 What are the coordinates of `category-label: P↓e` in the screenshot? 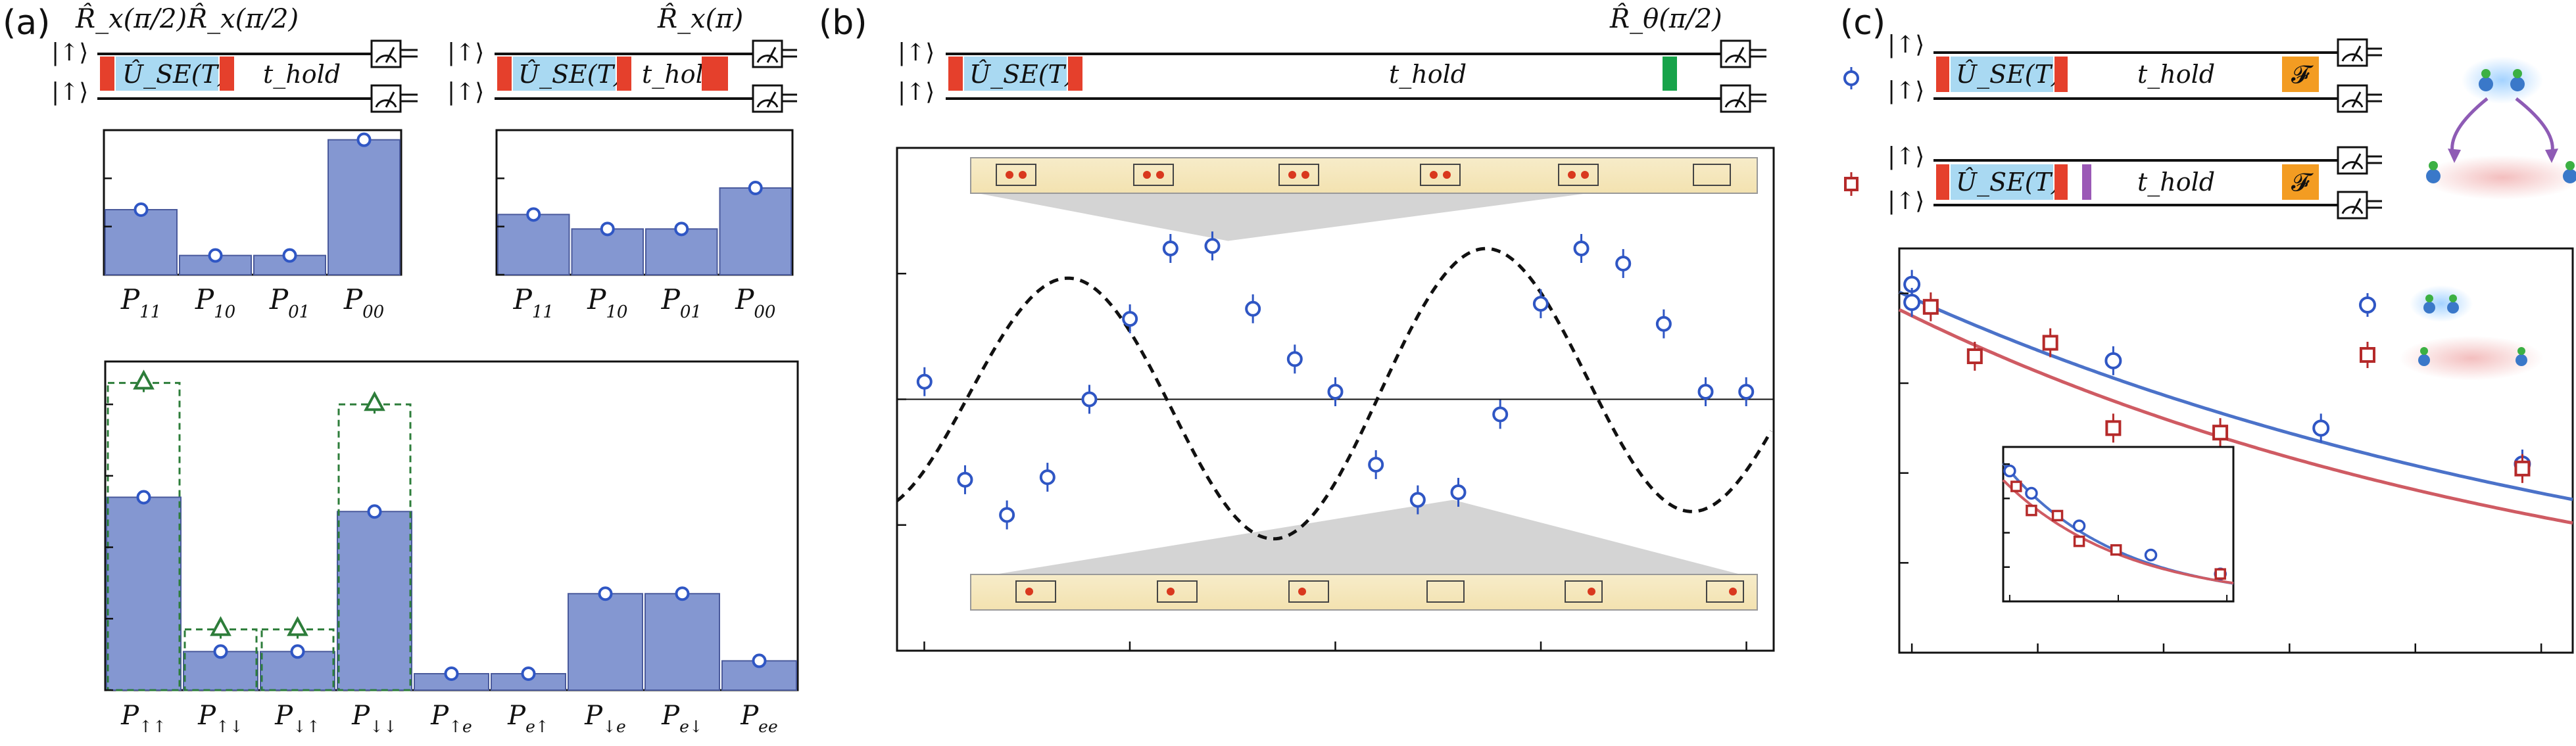 It's located at (605, 718).